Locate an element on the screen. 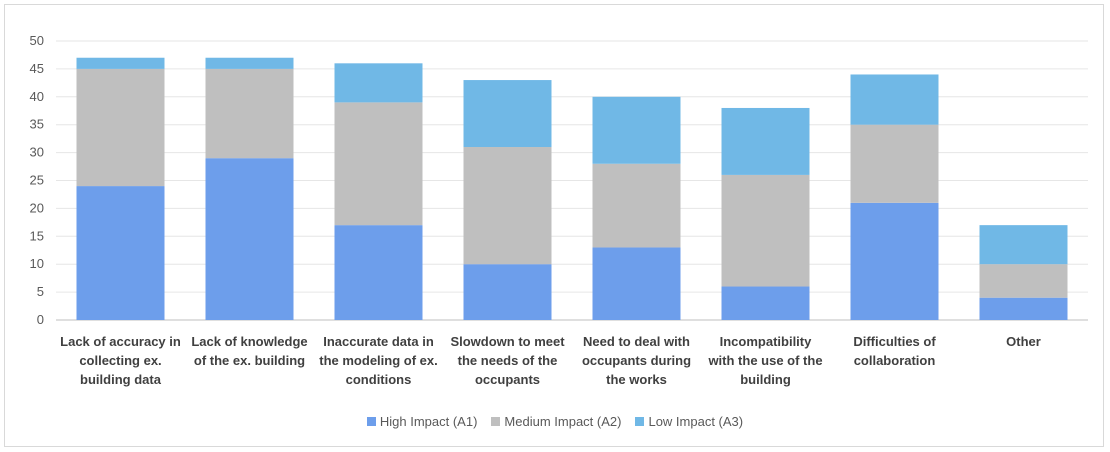 This screenshot has height=452, width=1110. y-tick-label: 25 is located at coordinates (37, 180).